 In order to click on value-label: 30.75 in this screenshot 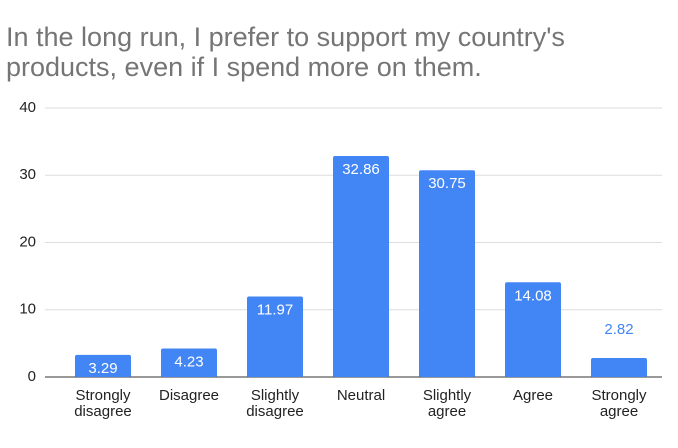, I will do `click(447, 183)`.